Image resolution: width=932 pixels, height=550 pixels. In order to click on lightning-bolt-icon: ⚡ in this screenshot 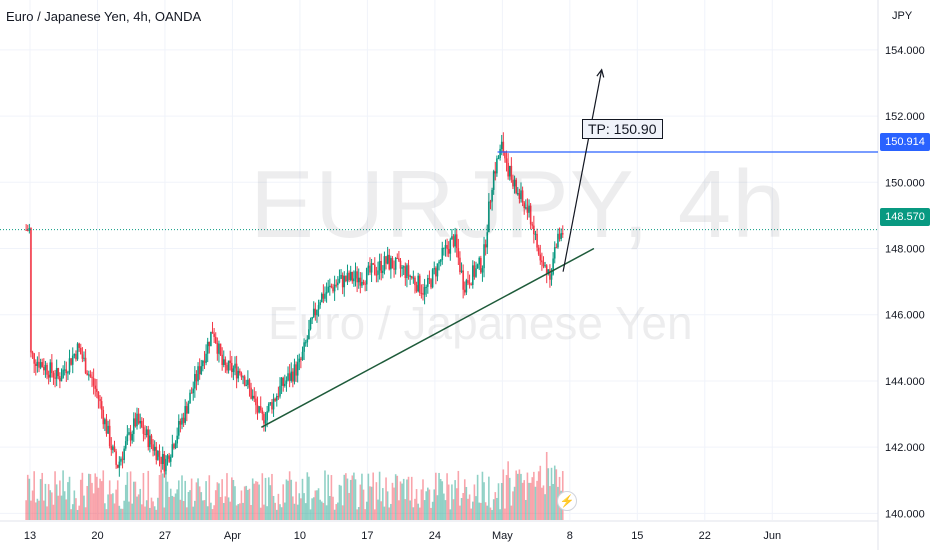, I will do `click(567, 501)`.